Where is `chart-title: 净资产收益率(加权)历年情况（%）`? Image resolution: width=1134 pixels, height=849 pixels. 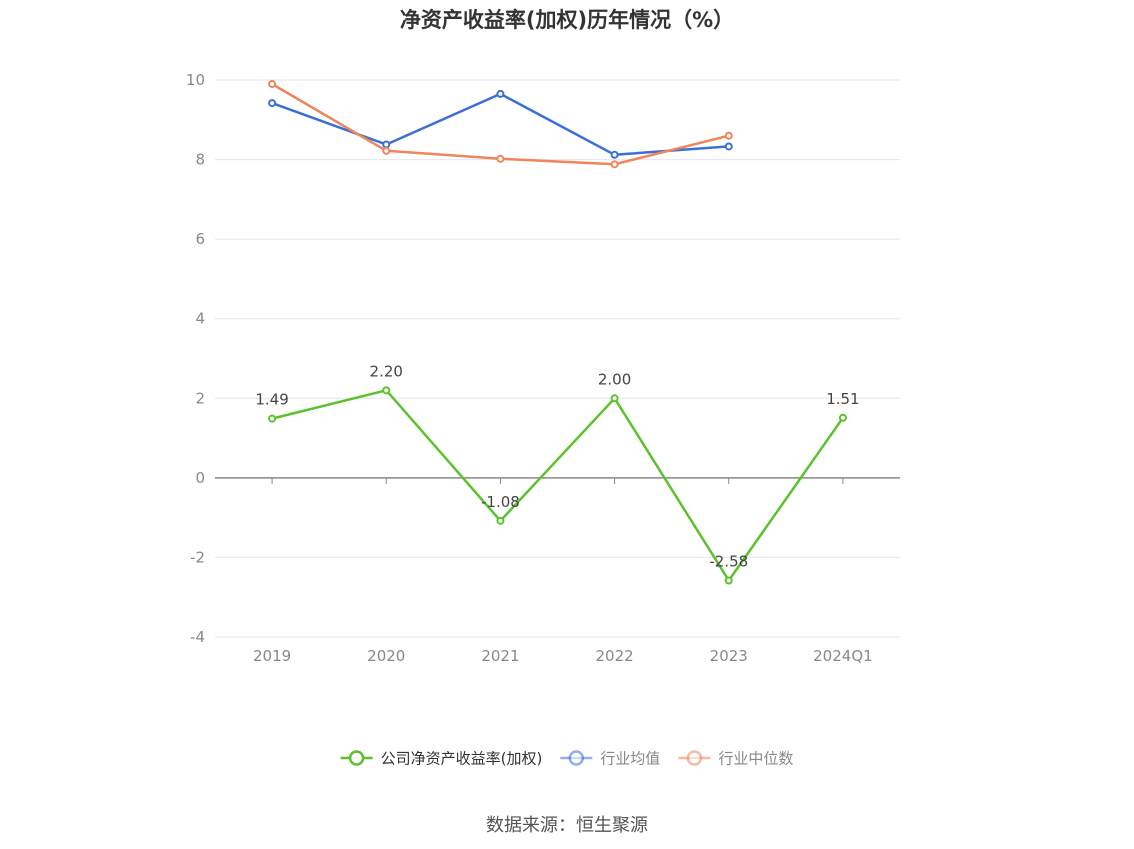
chart-title: 净资产收益率(加权)历年情况（%） is located at coordinates (567, 20).